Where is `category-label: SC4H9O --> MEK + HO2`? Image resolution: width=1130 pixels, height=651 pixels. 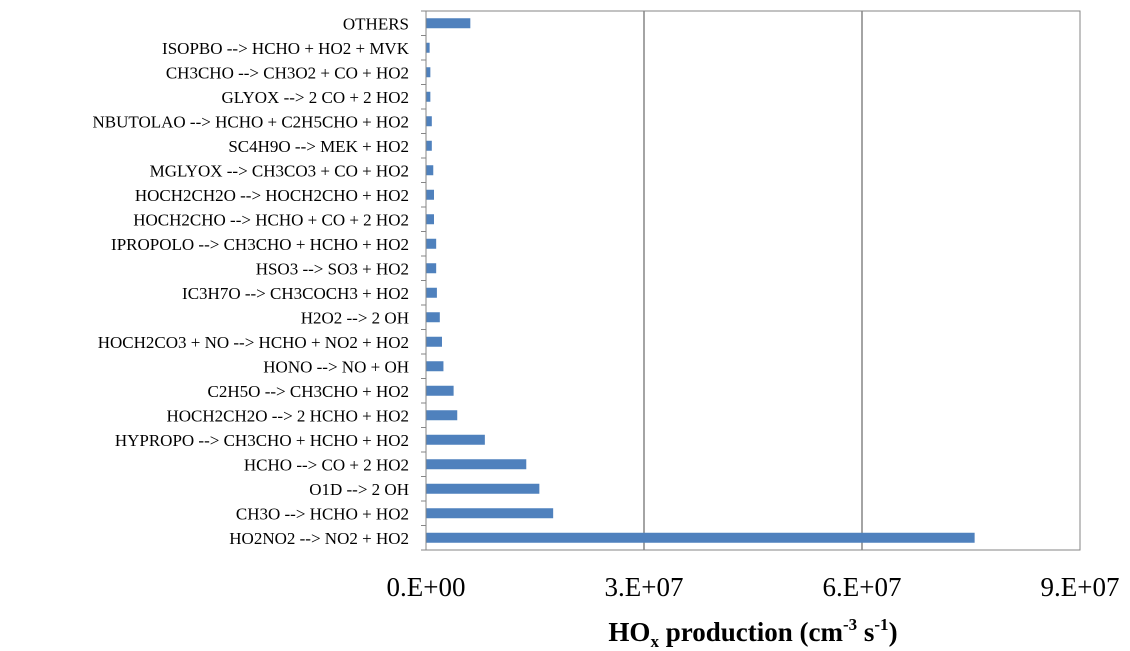 category-label: SC4H9O --> MEK + HO2 is located at coordinates (318, 146).